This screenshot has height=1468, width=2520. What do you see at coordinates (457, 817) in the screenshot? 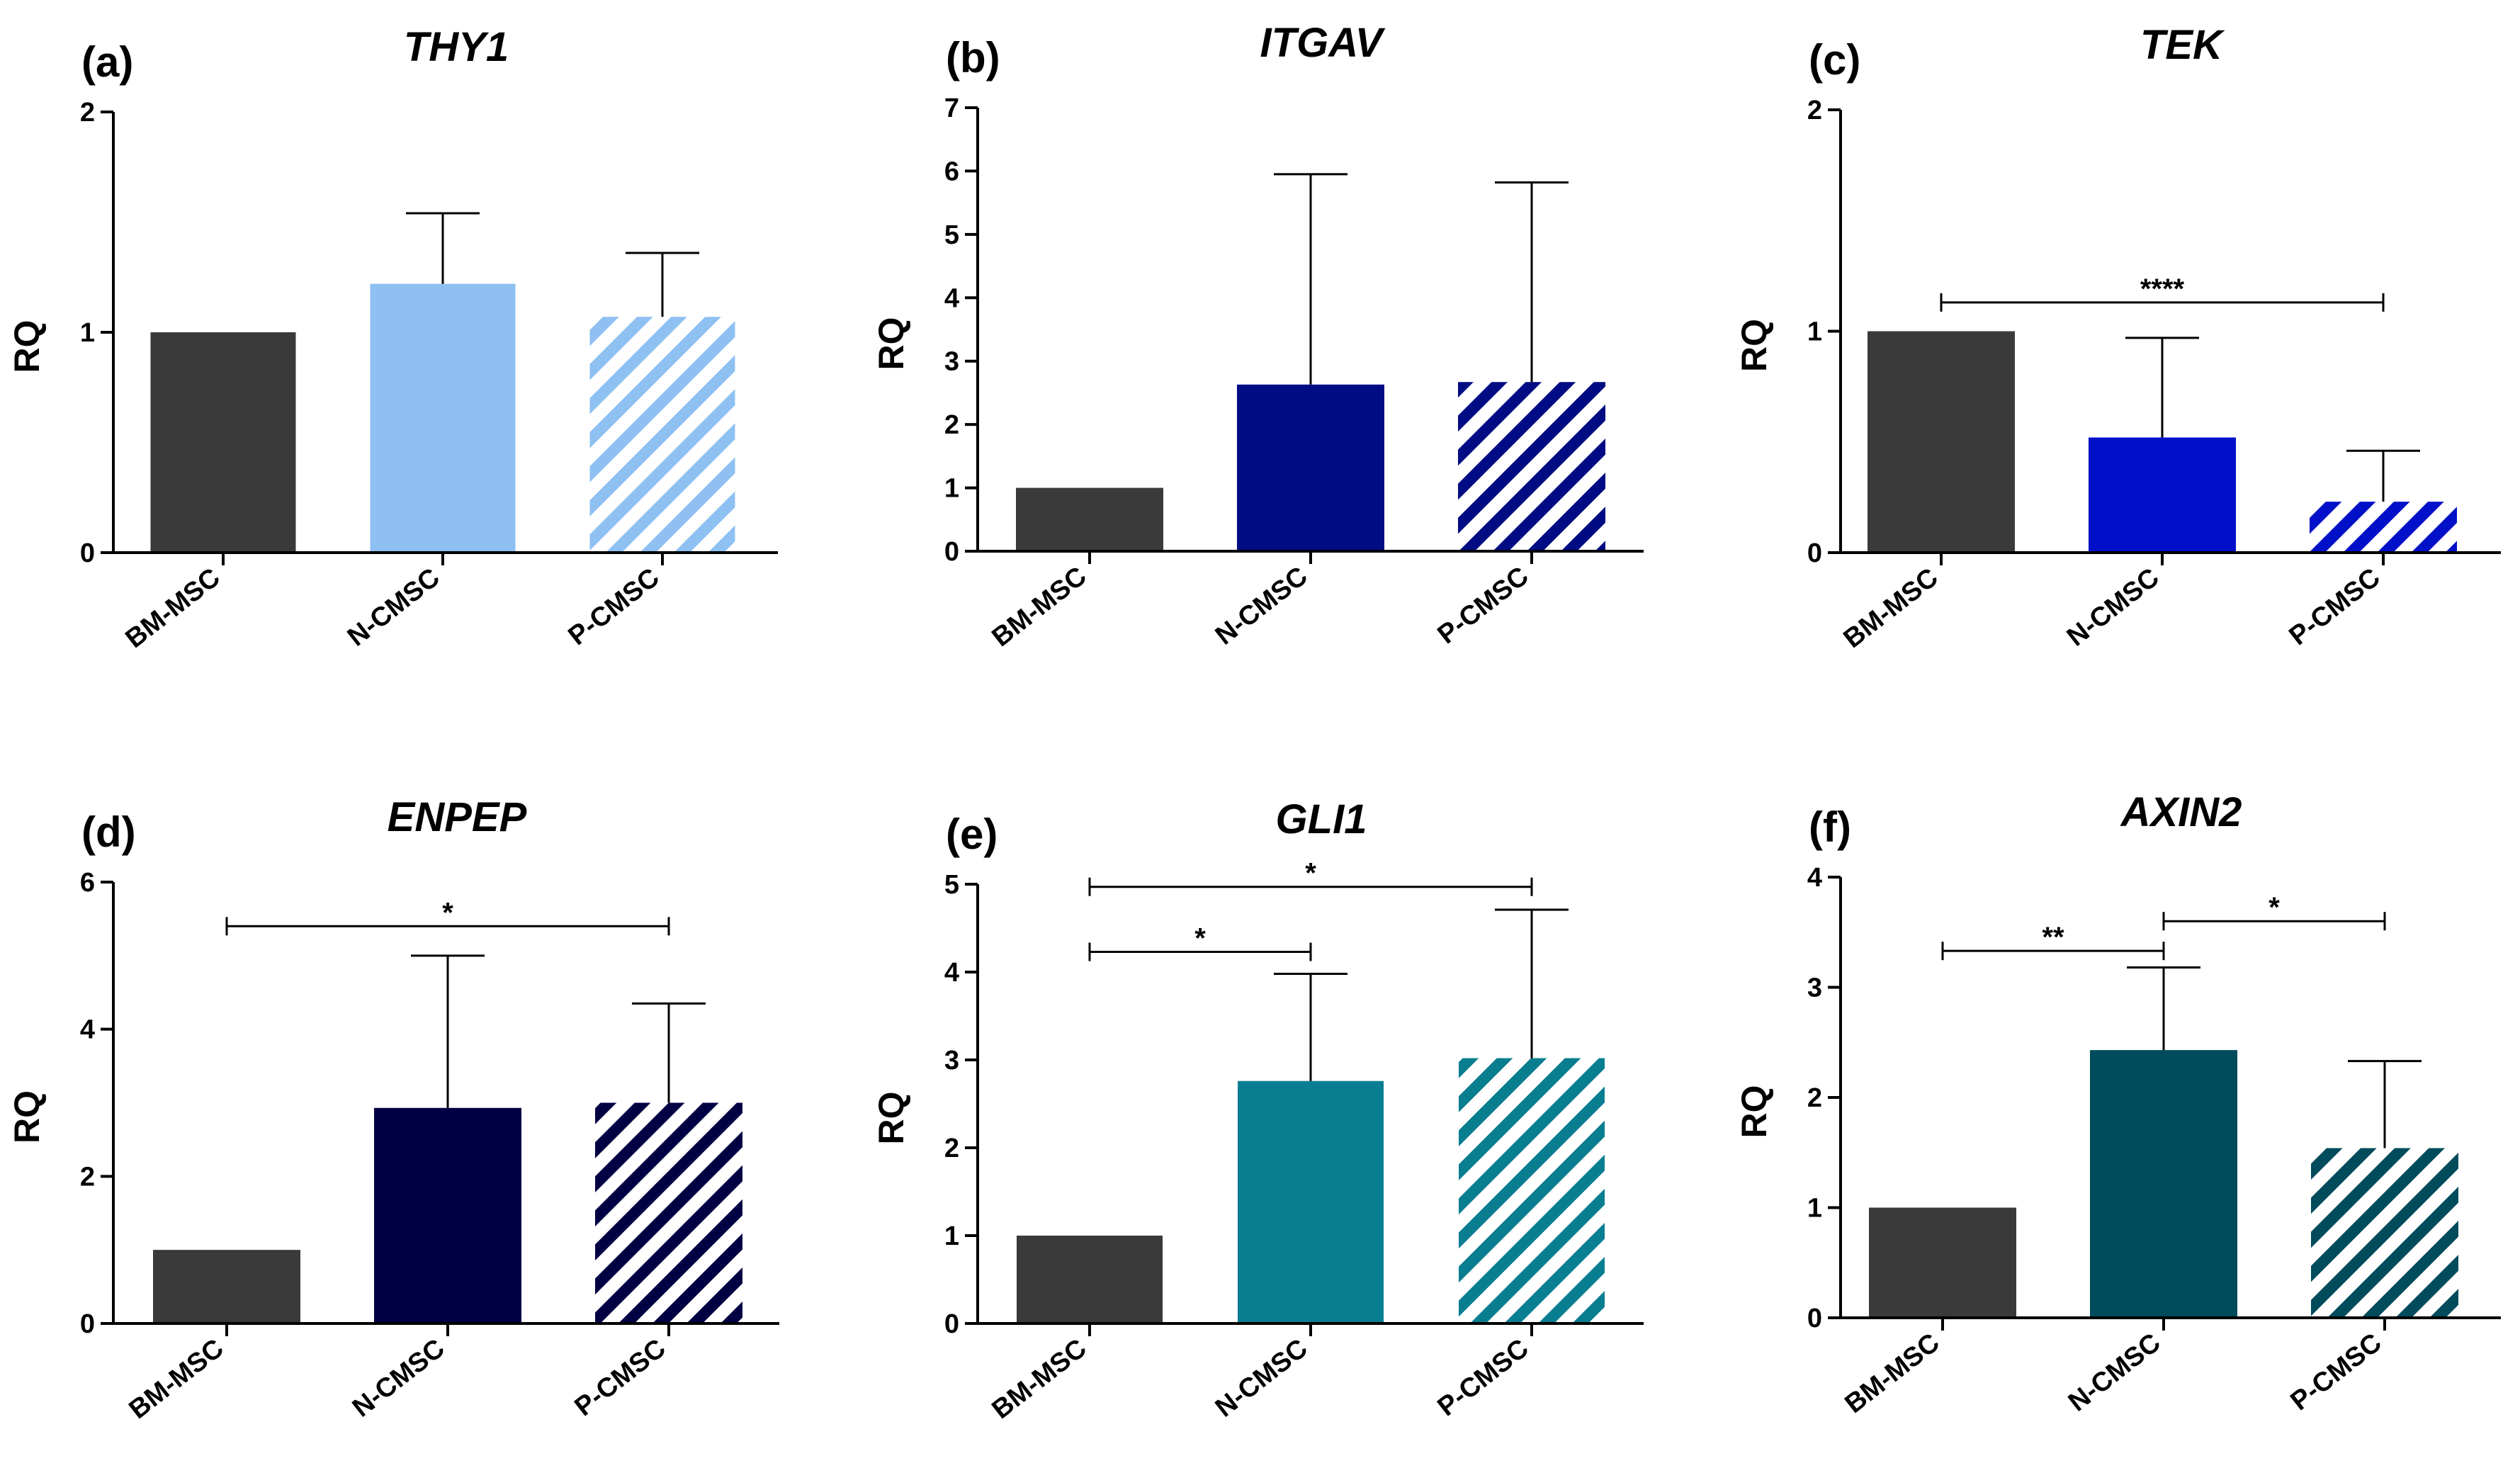
I see `chart-title: ENPEP` at bounding box center [457, 817].